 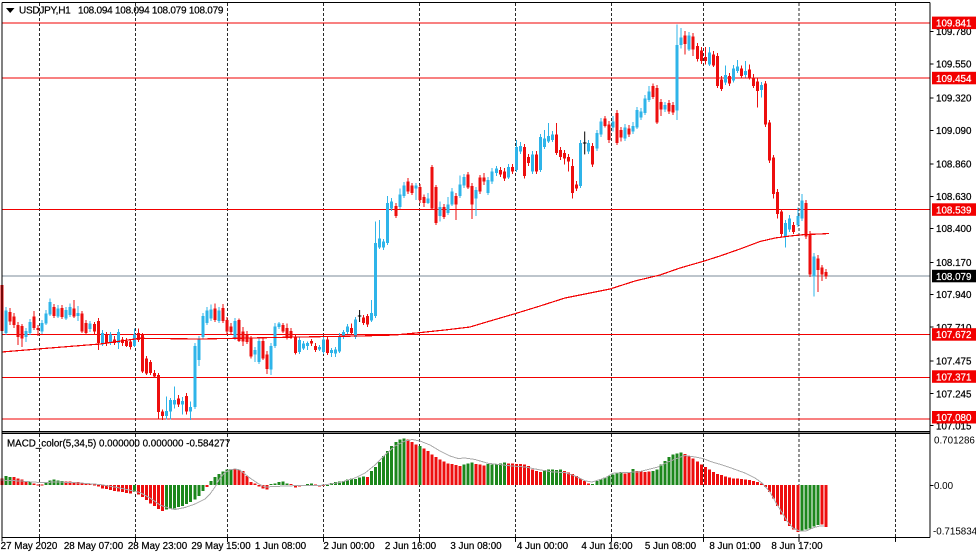 What do you see at coordinates (954, 165) in the screenshot?
I see `svg-text: 108.860` at bounding box center [954, 165].